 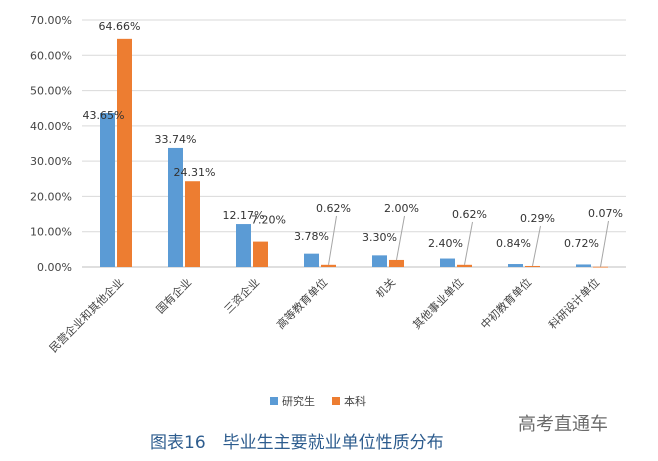 I want to click on y-tick-label: 0.00%, so click(x=54, y=267).